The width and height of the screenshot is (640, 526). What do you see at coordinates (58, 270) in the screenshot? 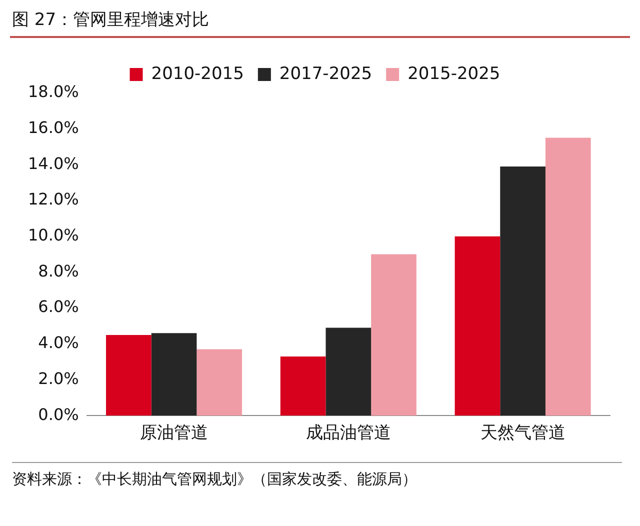
I see `y-tick-label: 8.0%` at bounding box center [58, 270].